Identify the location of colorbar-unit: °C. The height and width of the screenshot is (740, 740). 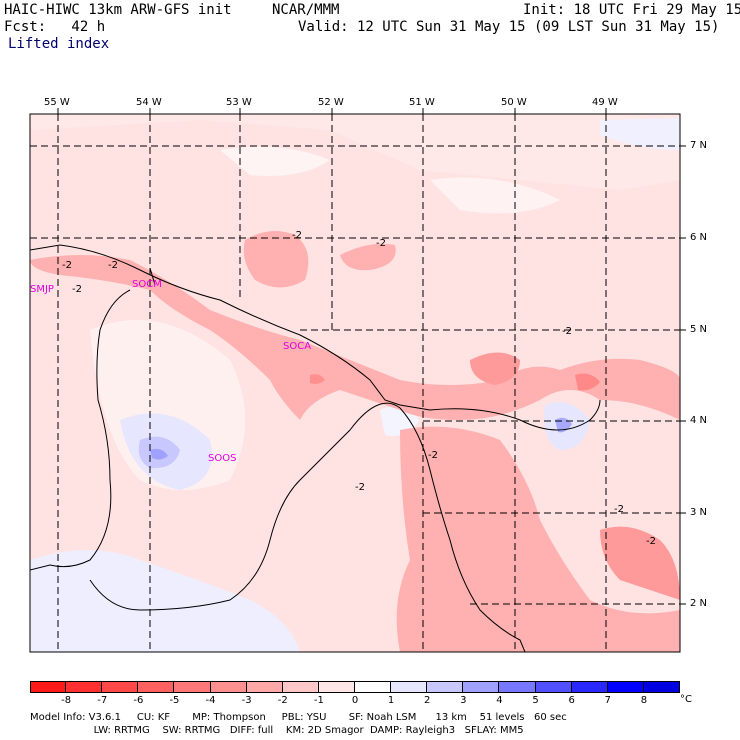
(686, 699).